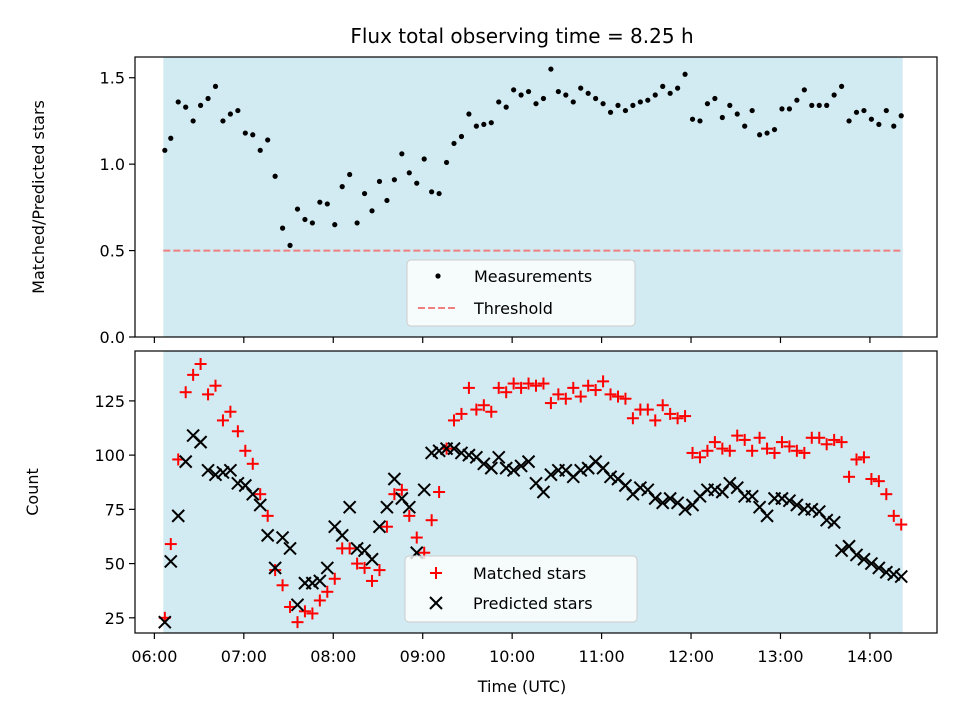 The height and width of the screenshot is (720, 960). What do you see at coordinates (112, 78) in the screenshot?
I see `top-y-tick-label: 1.5` at bounding box center [112, 78].